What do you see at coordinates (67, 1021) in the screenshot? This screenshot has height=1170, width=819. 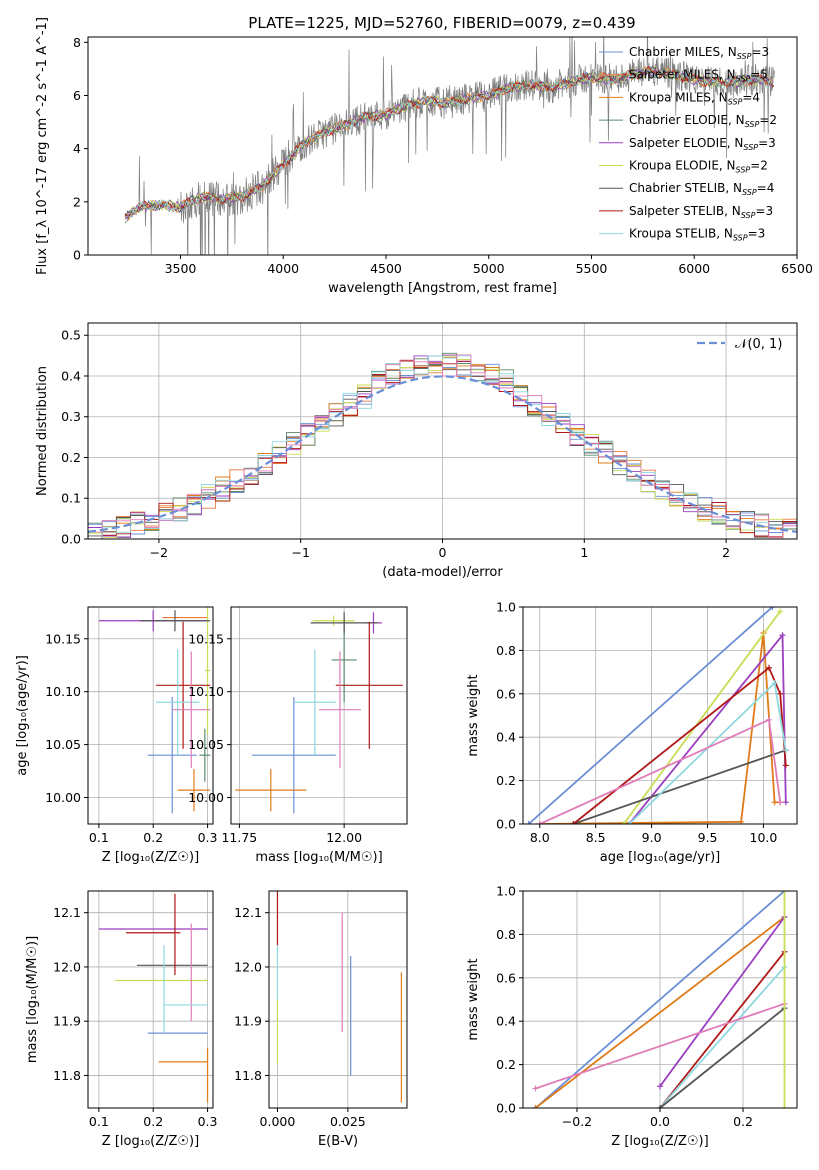 I see `y-tick-label: 11.9` at bounding box center [67, 1021].